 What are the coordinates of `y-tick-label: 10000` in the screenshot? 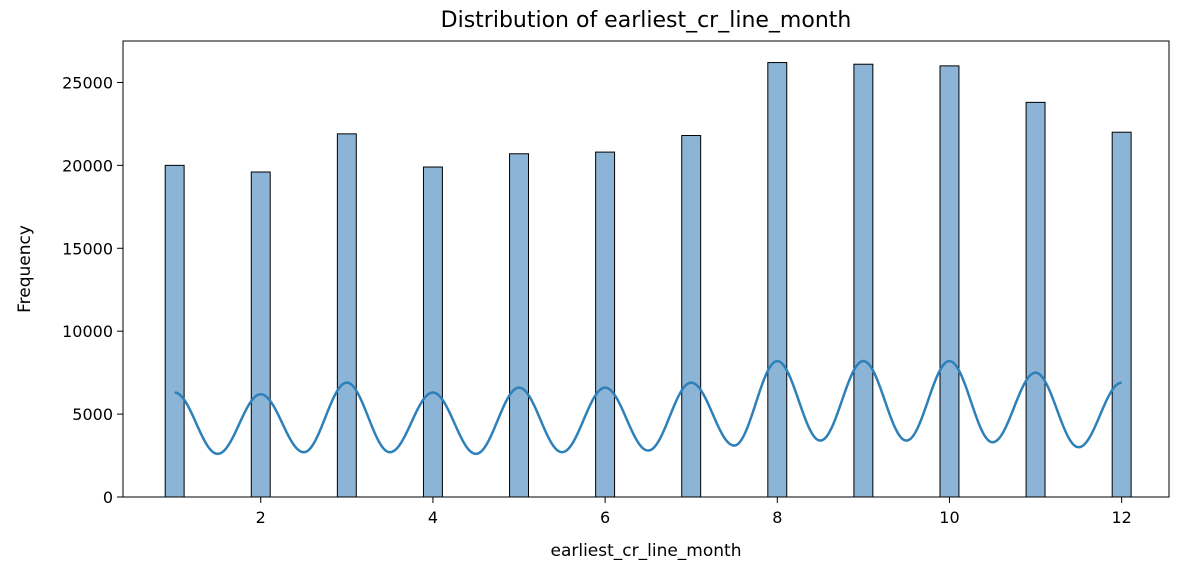 It's located at (87, 331).